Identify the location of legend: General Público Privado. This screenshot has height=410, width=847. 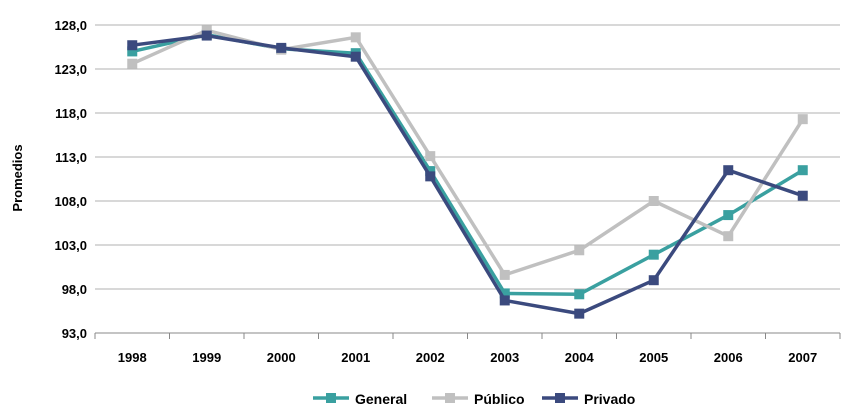
(474, 399).